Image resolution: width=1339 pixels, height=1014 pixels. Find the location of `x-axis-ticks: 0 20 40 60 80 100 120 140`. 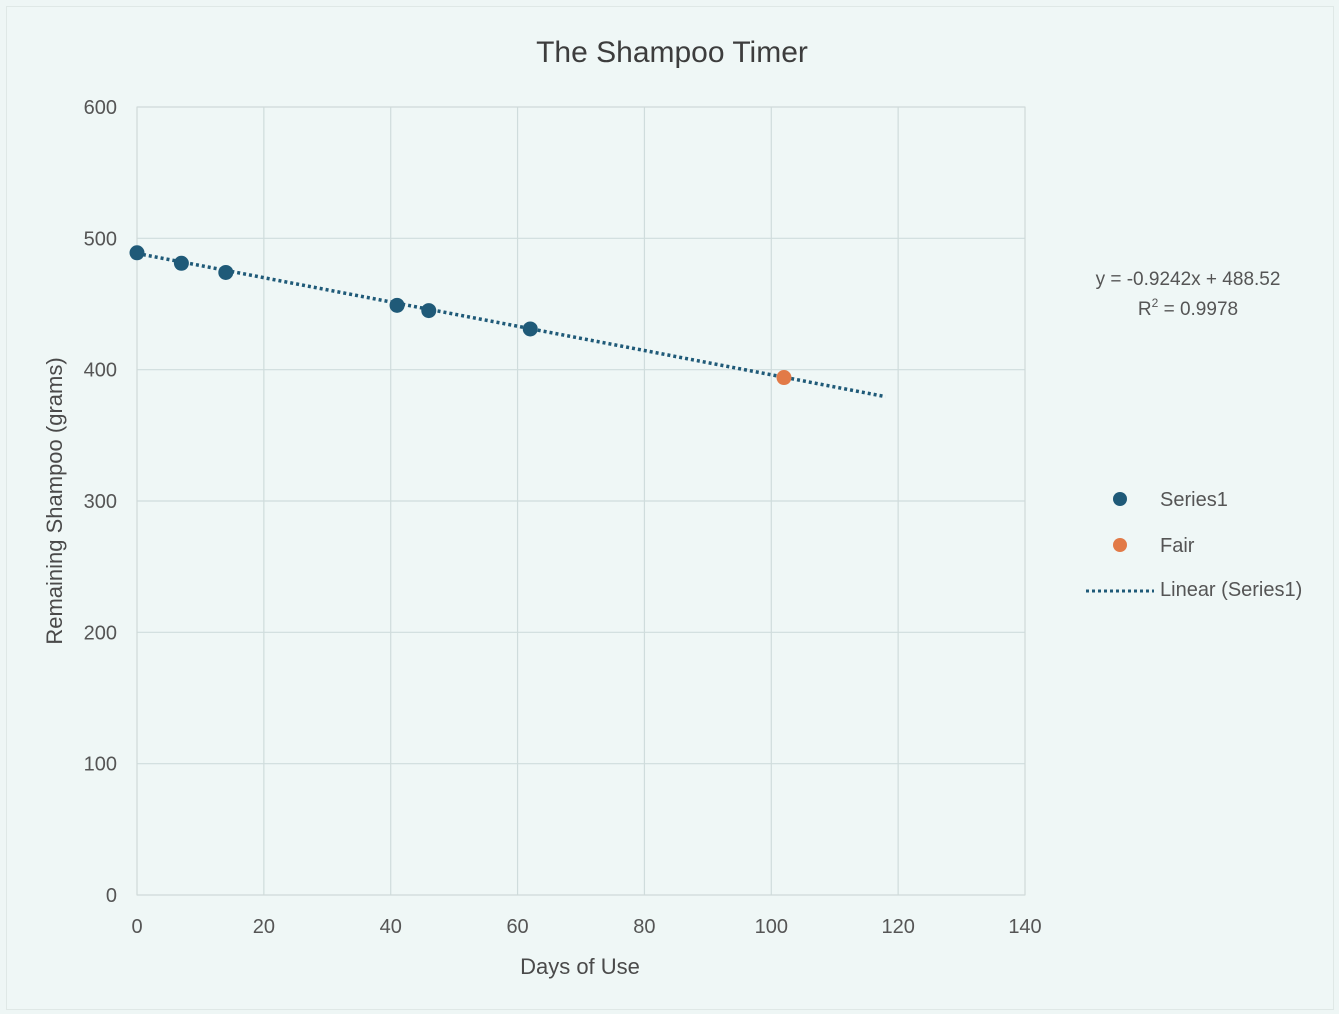

x-axis-ticks: 0 20 40 60 80 100 120 140 is located at coordinates (586, 927).